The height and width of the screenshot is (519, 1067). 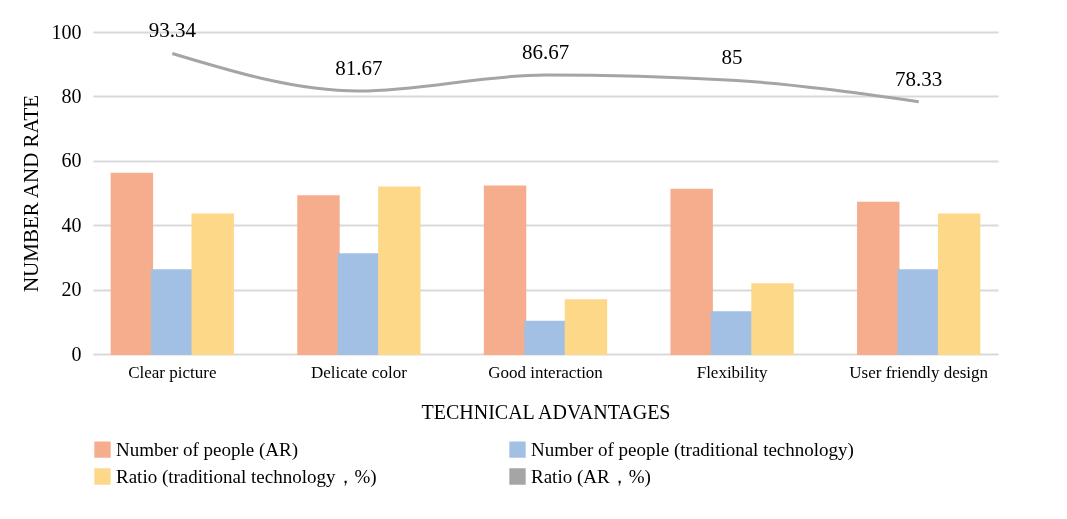 I want to click on data-label: 78.33, so click(x=919, y=78).